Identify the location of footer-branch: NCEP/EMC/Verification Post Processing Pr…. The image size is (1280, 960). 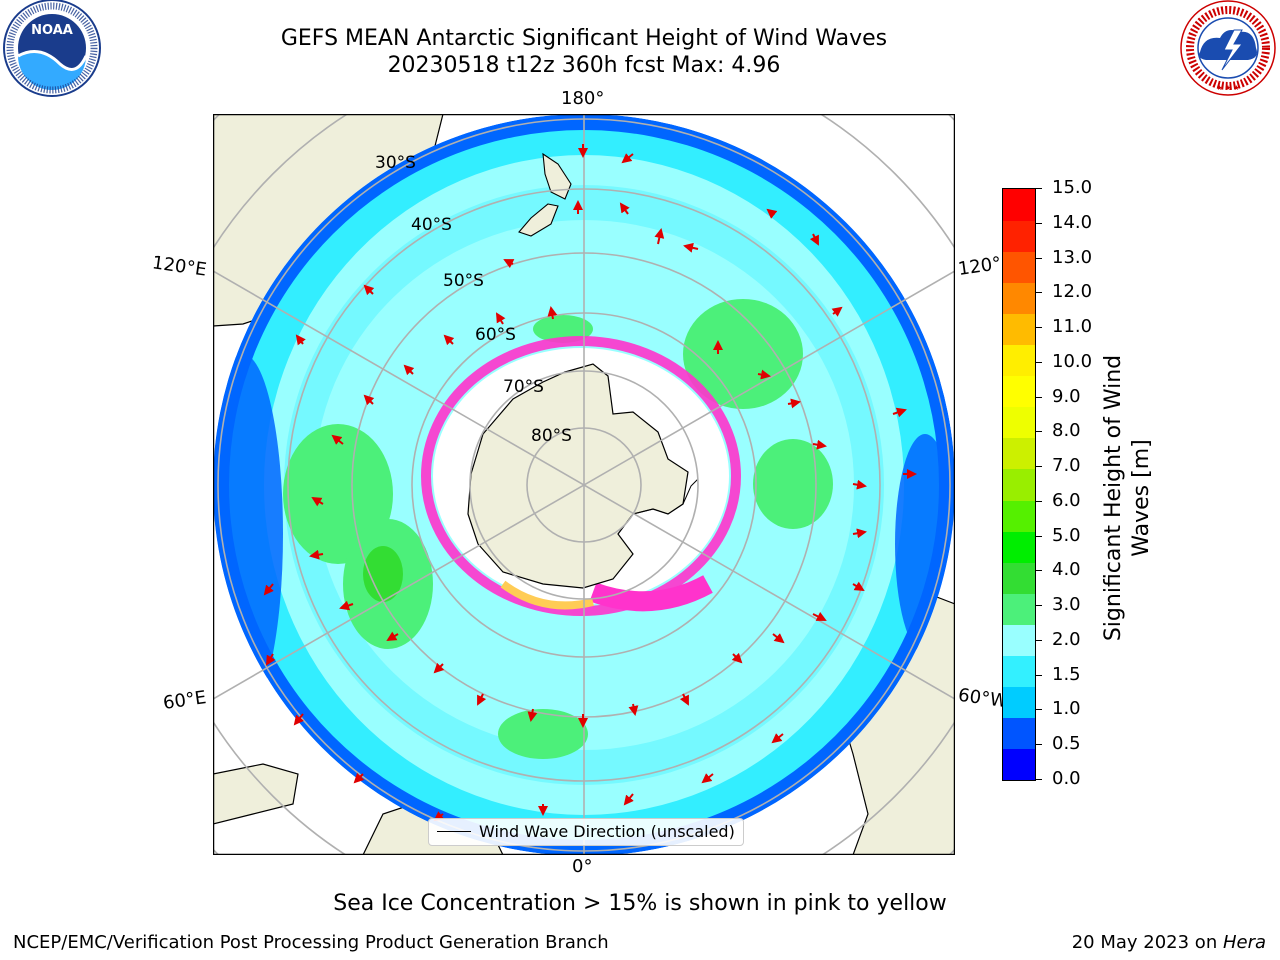
(311, 942).